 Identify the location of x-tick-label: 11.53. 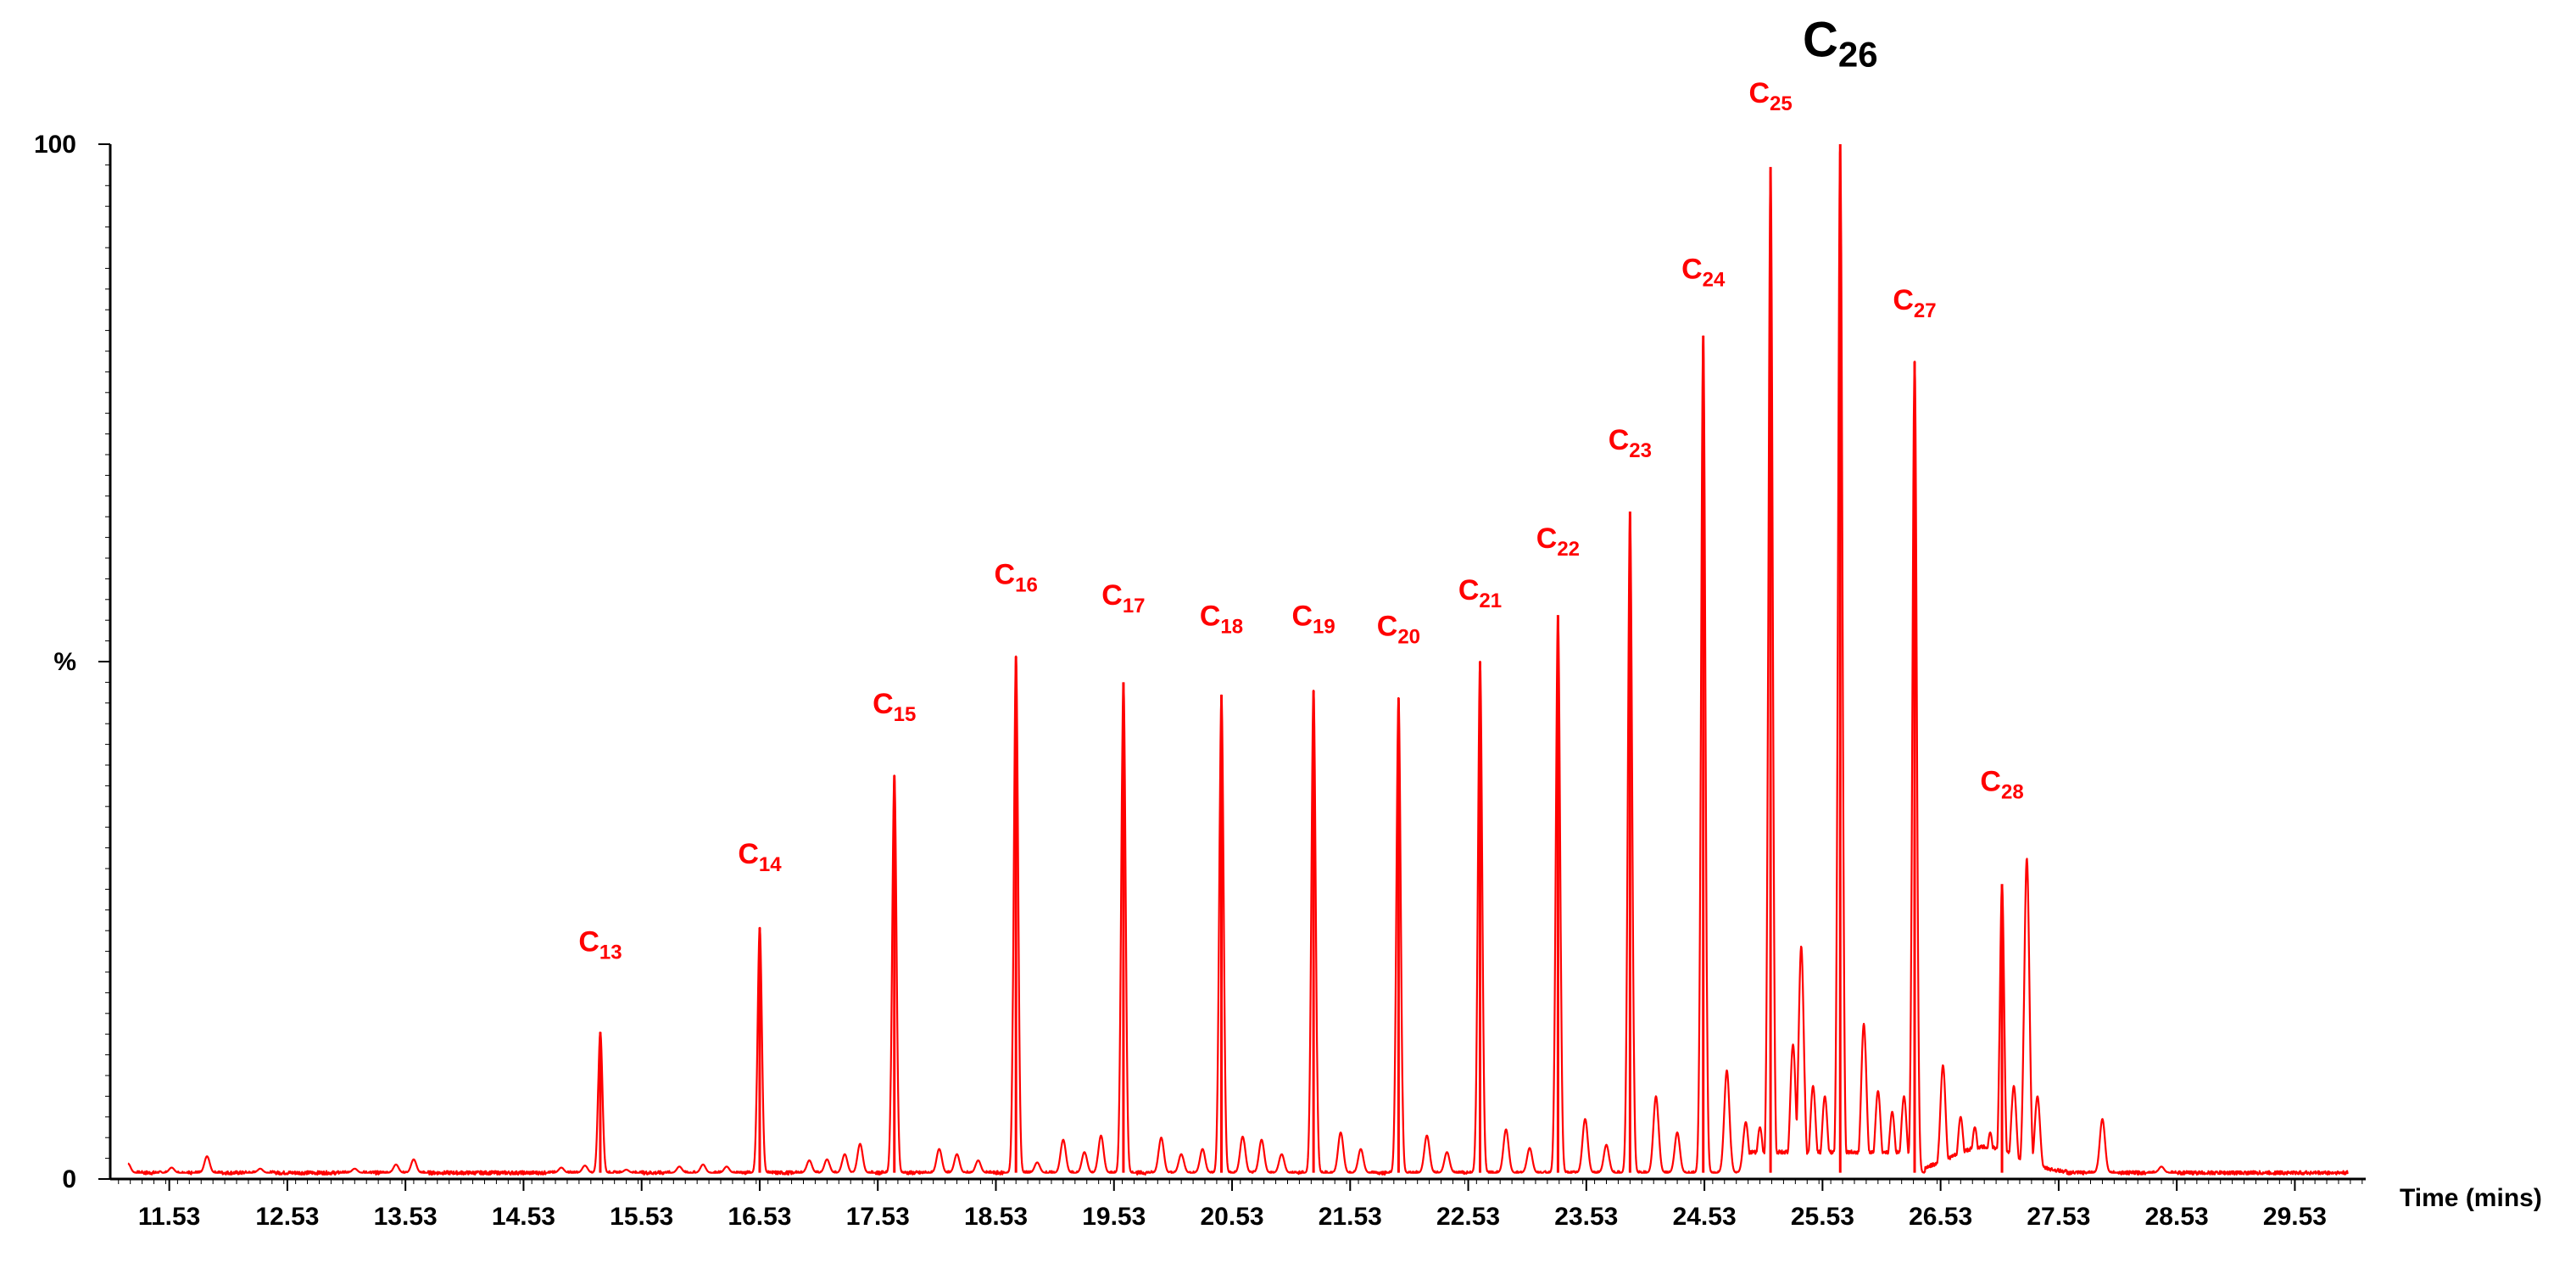
(169, 1217).